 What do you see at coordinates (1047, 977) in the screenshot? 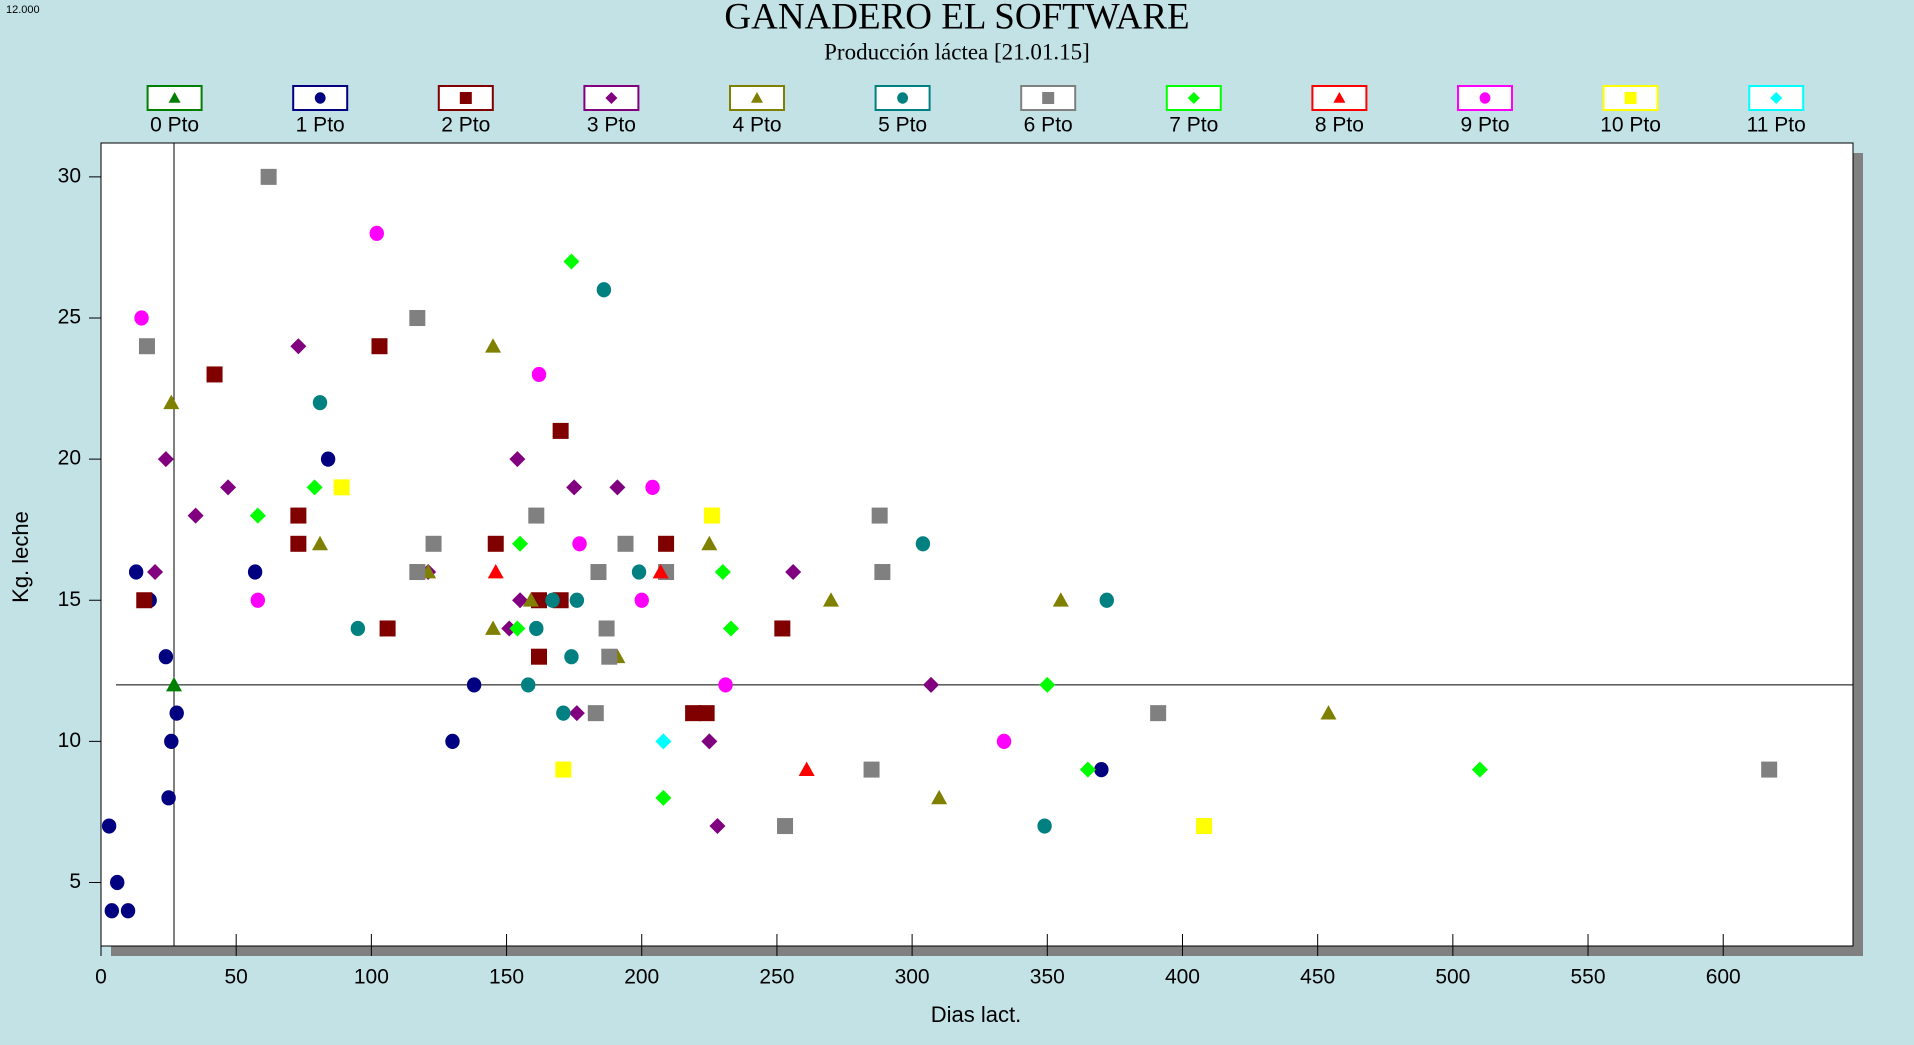
I see `x-tick-label: 350` at bounding box center [1047, 977].